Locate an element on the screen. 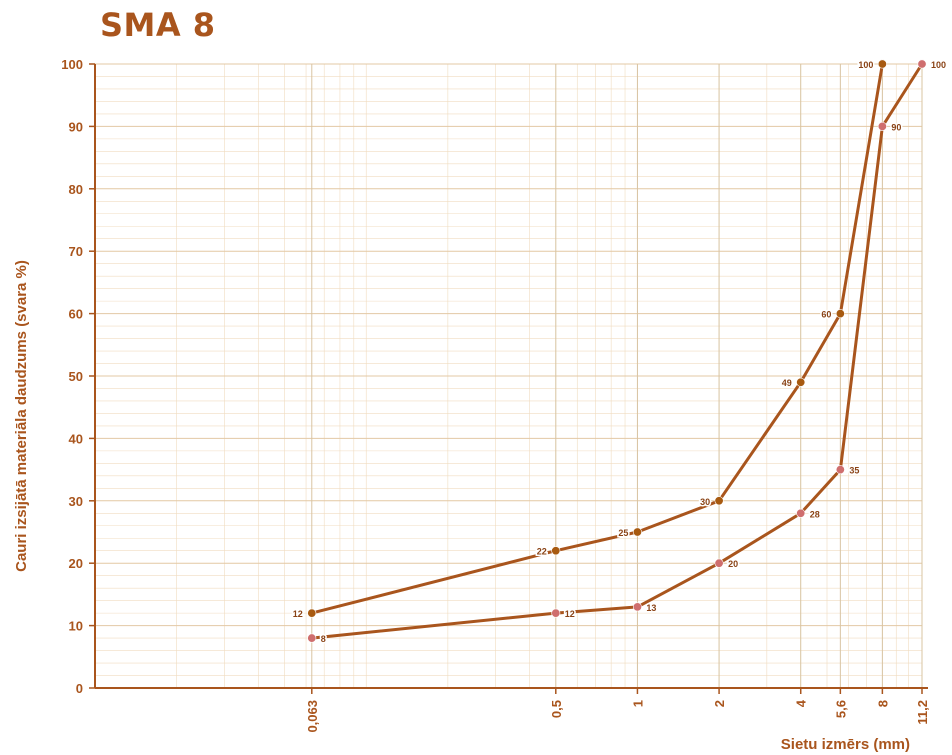  y-tick-label: 70 is located at coordinates (76, 251).